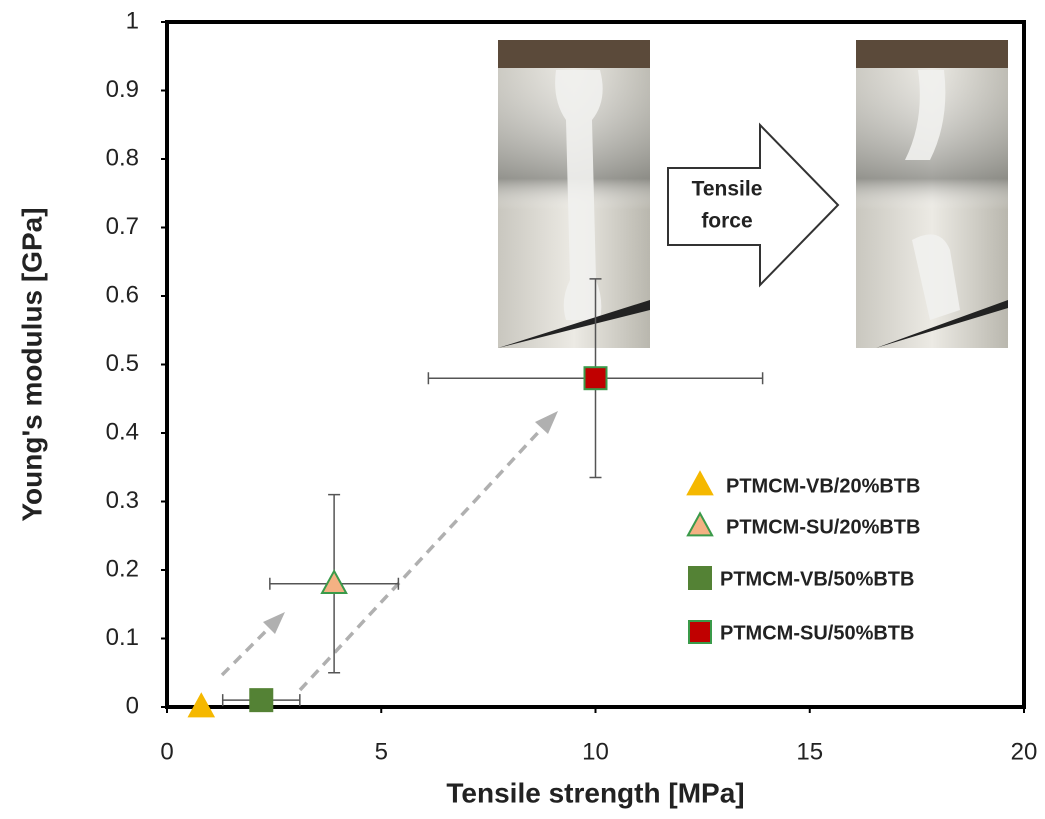 The image size is (1045, 819). Describe the element at coordinates (823, 527) in the screenshot. I see `legend-label: PTMCM-SU/20%BTB` at that location.